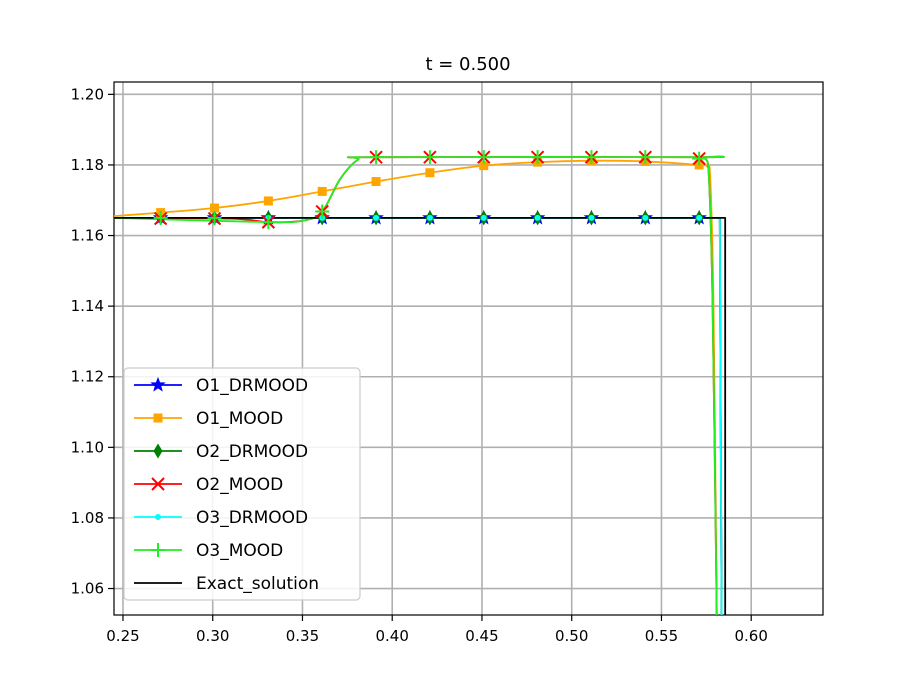 This screenshot has height=691, width=914. I want to click on x-tick-label: 0.60, so click(750, 636).